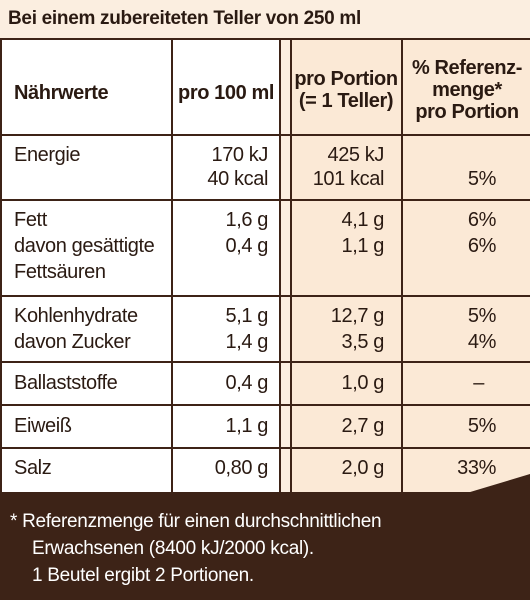 Image resolution: width=530 pixels, height=600 pixels. I want to click on portion-value: 1,0 g, so click(363, 383).